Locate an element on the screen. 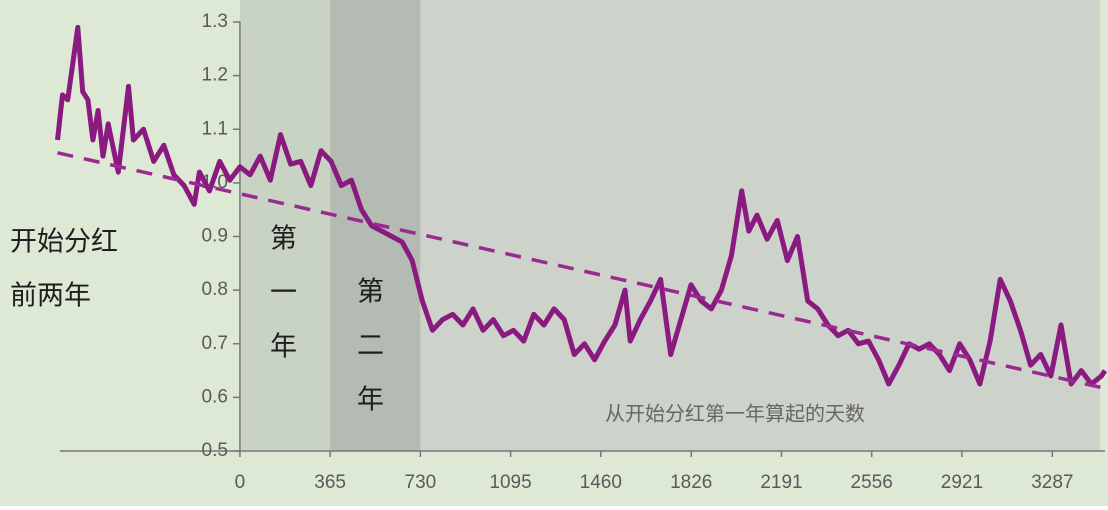 The image size is (1108, 510). annotation: 开始分红 is located at coordinates (64, 242).